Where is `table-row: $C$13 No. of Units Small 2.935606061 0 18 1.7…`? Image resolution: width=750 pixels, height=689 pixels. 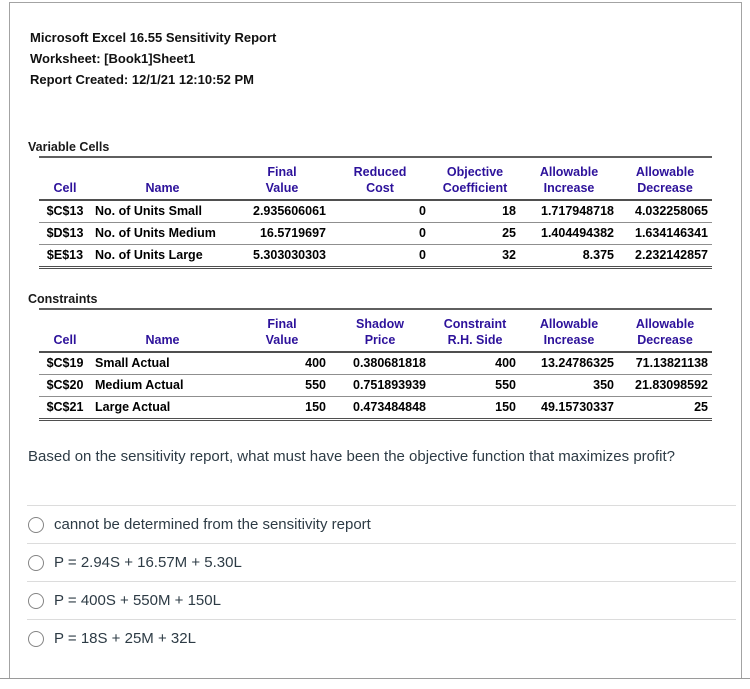
table-row: $C$13 No. of Units Small 2.935606061 0 18 1.7… is located at coordinates (375, 211).